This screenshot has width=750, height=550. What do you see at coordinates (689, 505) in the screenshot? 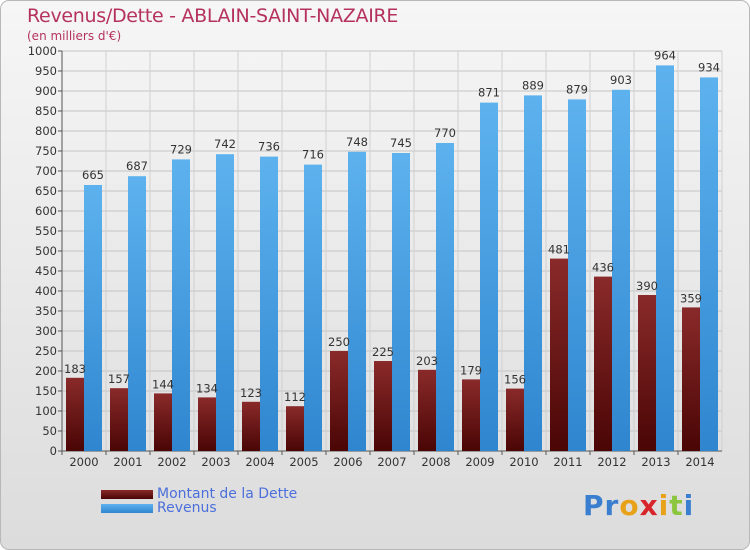
I see `logo-letter-6: i` at bounding box center [689, 505].